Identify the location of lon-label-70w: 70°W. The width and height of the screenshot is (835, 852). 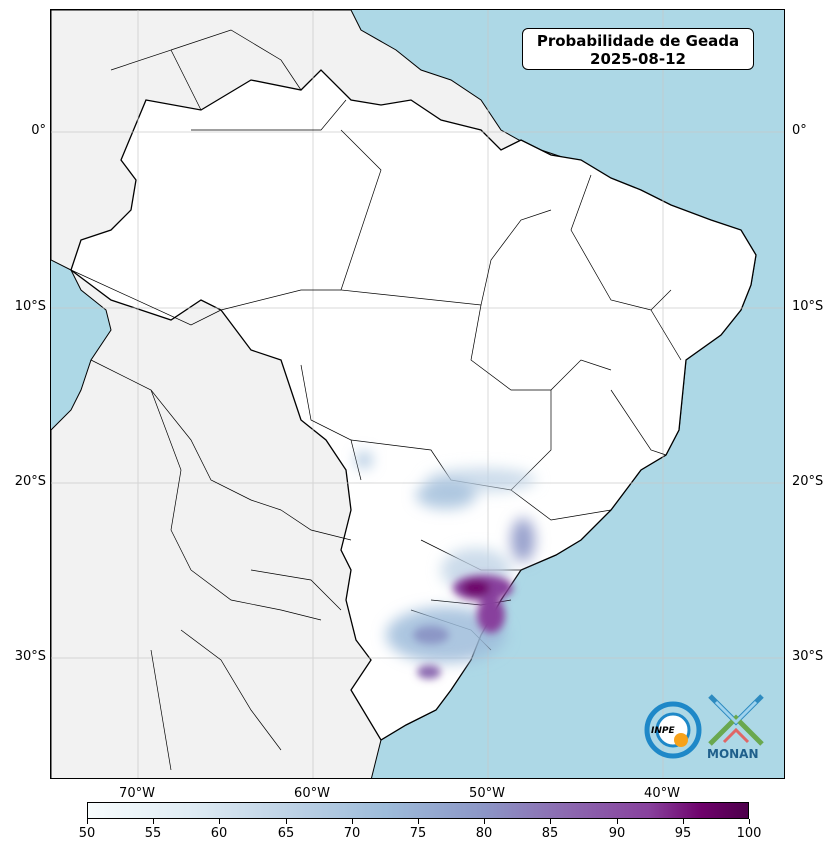
(137, 793).